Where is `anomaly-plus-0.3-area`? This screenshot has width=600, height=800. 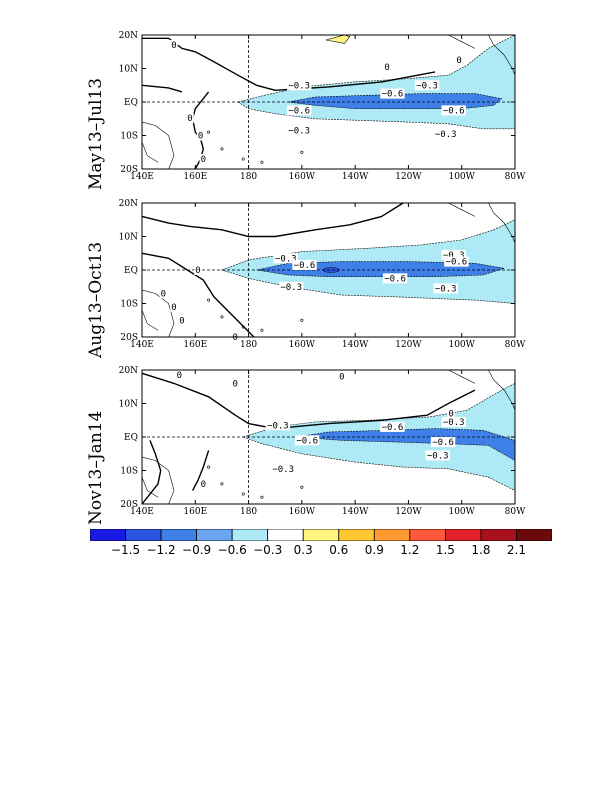
anomaly-plus-0.3-area is located at coordinates (338, 39).